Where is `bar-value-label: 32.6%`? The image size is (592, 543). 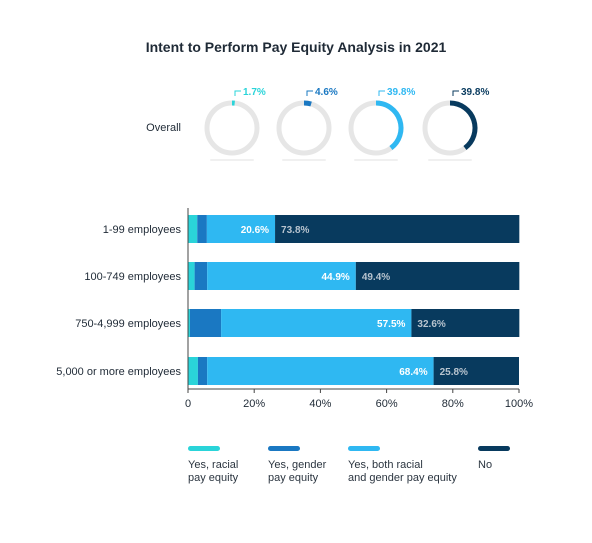 bar-value-label: 32.6% is located at coordinates (431, 324).